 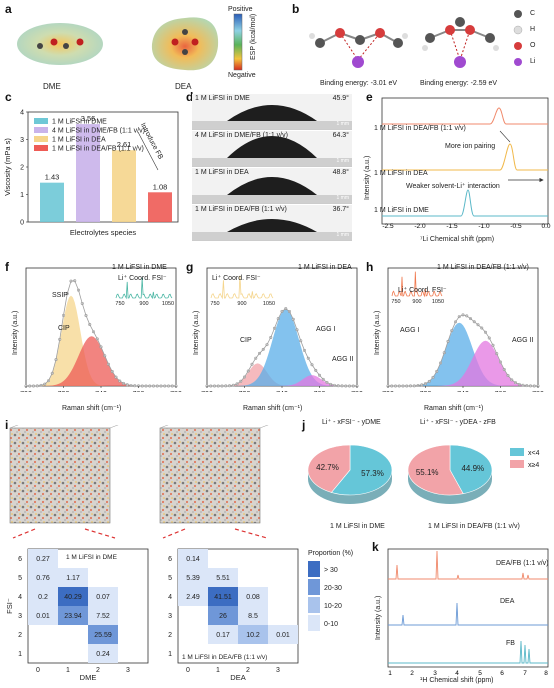 I want to click on heatmap-legend-title: Proportion (%), so click(x=330, y=553).